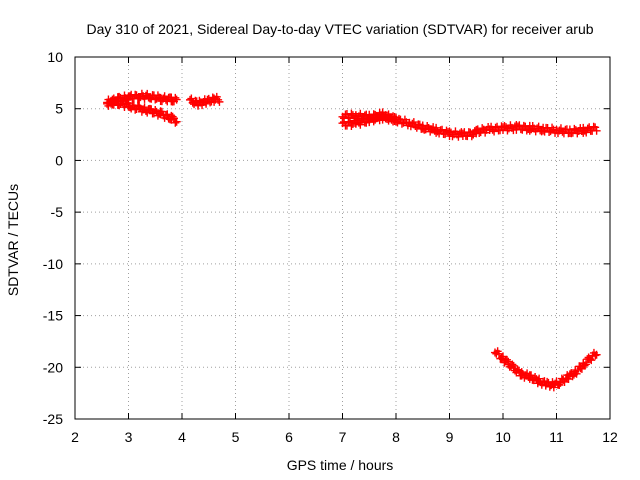  I want to click on x-tick-label: 4, so click(182, 437).